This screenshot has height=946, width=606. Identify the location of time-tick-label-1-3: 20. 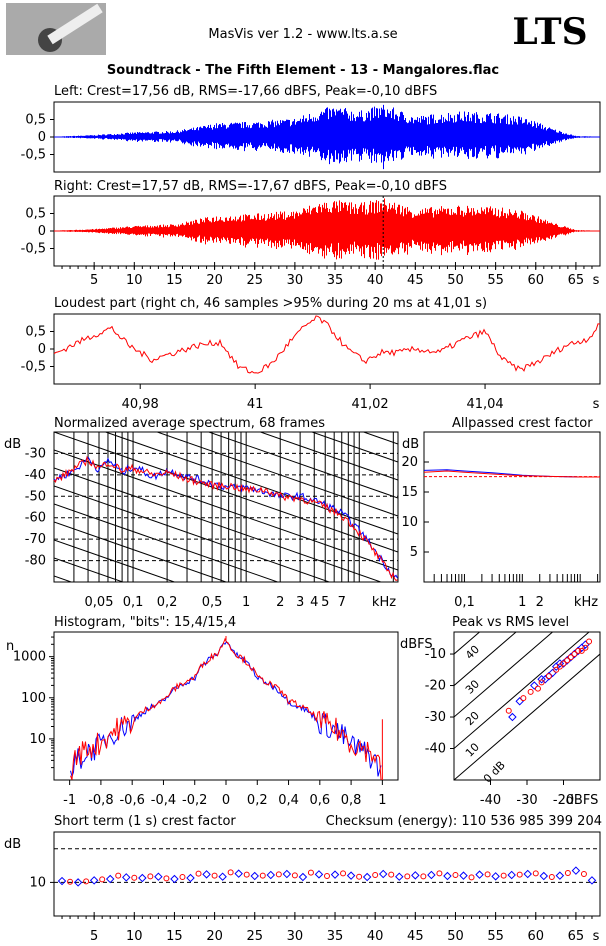
(214, 280).